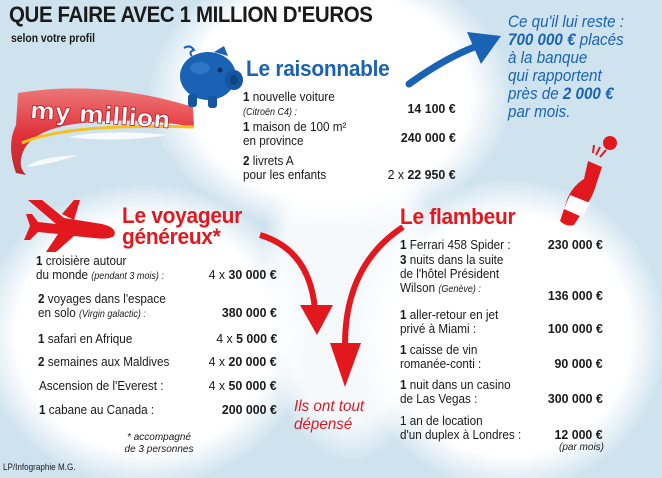  I want to click on voyageur-item-safari: 1 safari en Afrique, so click(85, 338).